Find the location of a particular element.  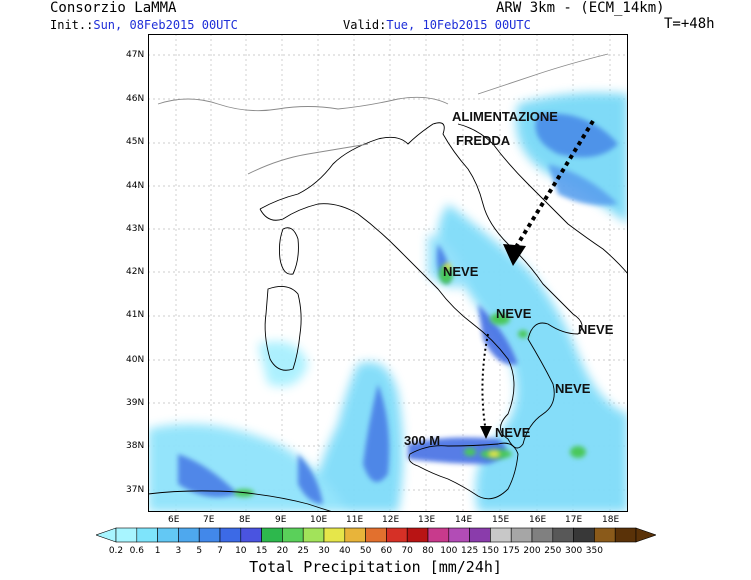

annotation-neve-5: NEVE is located at coordinates (513, 432).